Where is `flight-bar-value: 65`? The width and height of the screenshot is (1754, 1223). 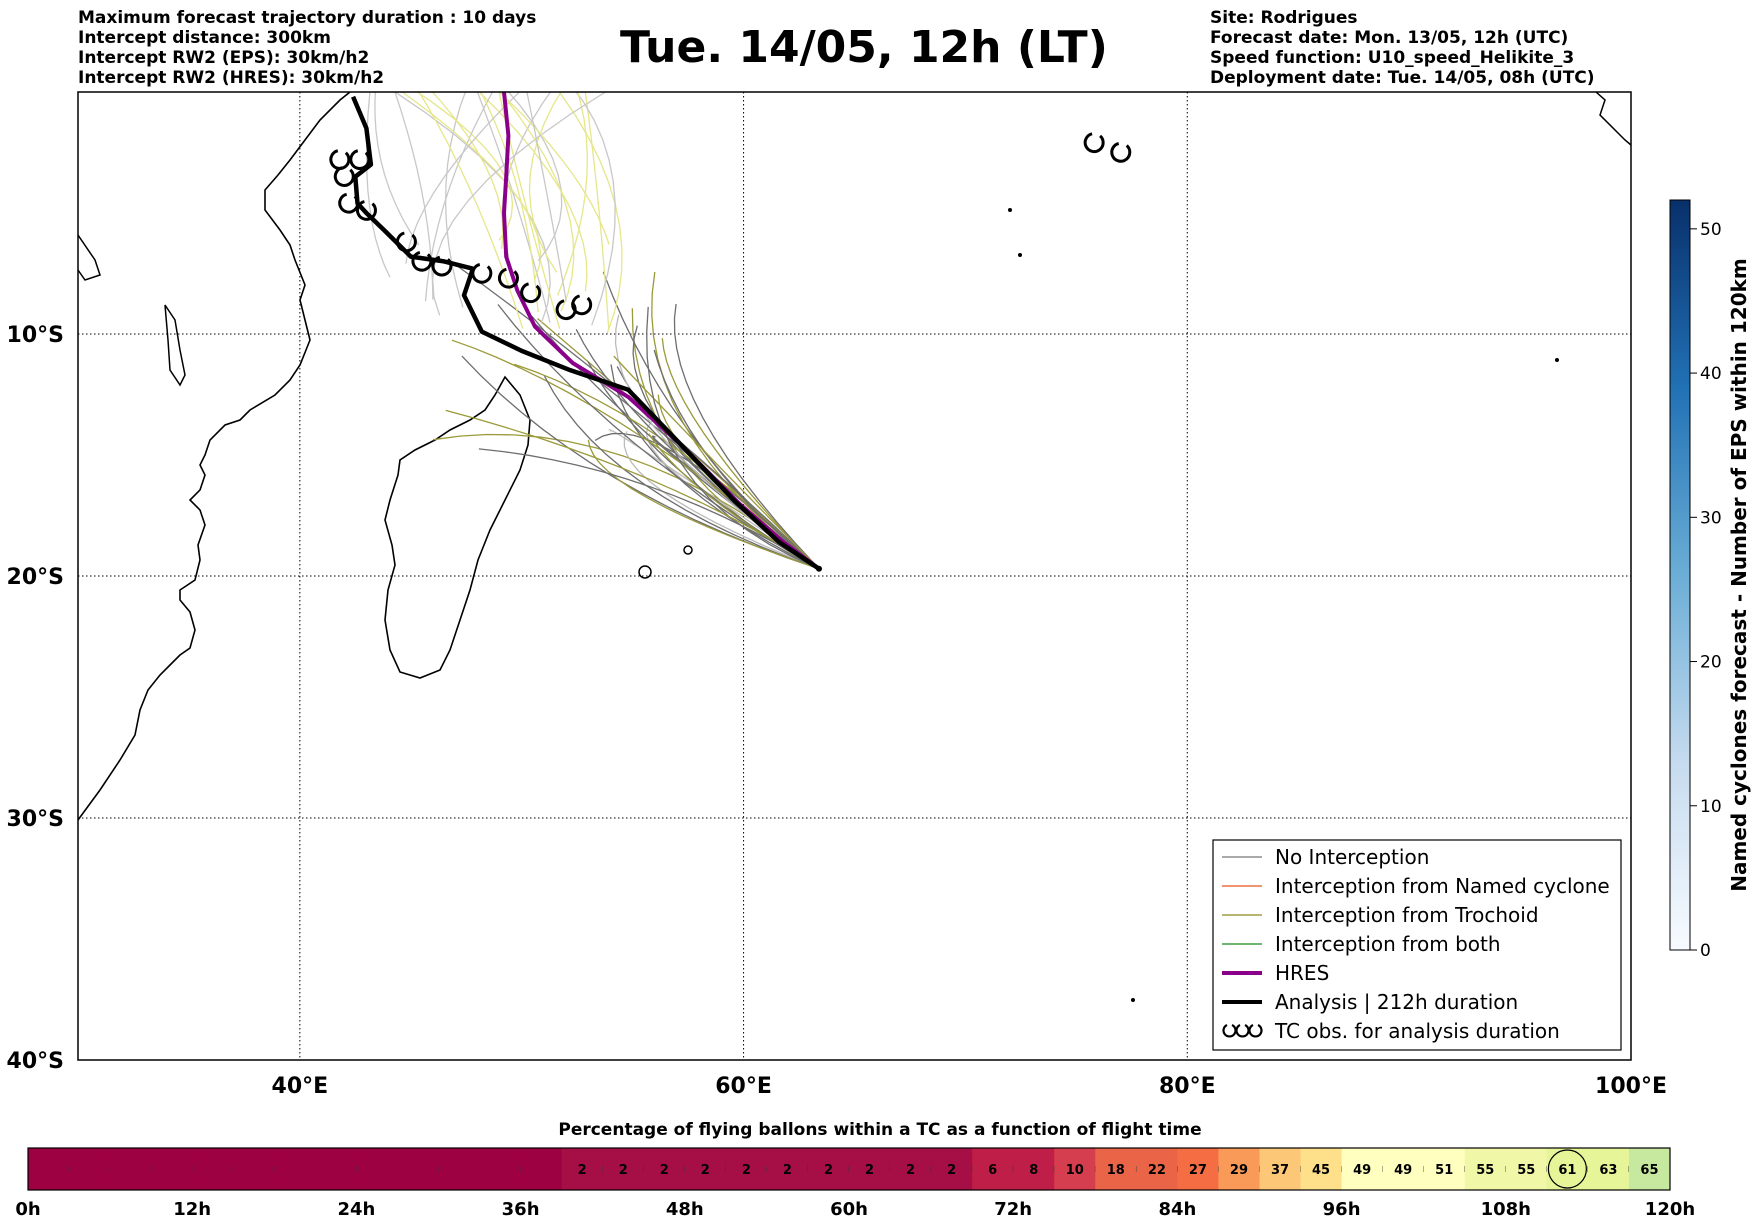
flight-bar-value: 65 is located at coordinates (1649, 1170).